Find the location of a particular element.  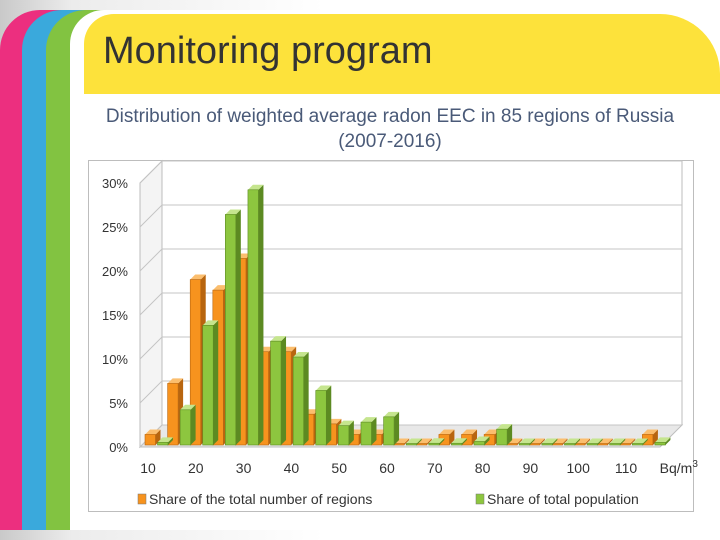

legend-label: Share of total population is located at coordinates (563, 499).